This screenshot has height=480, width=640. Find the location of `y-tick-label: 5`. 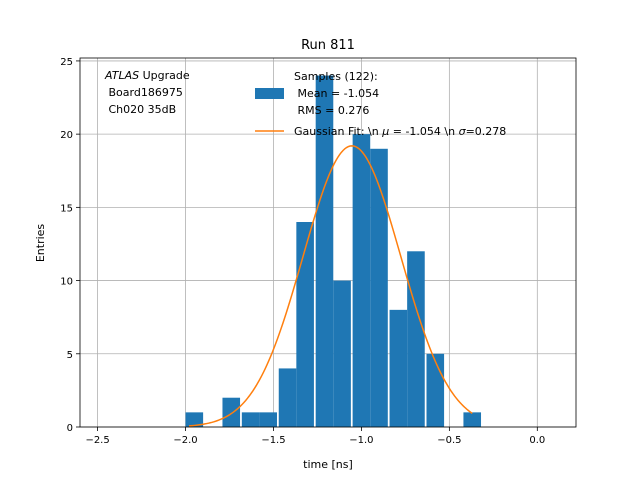

y-tick-label: 5 is located at coordinates (70, 355).